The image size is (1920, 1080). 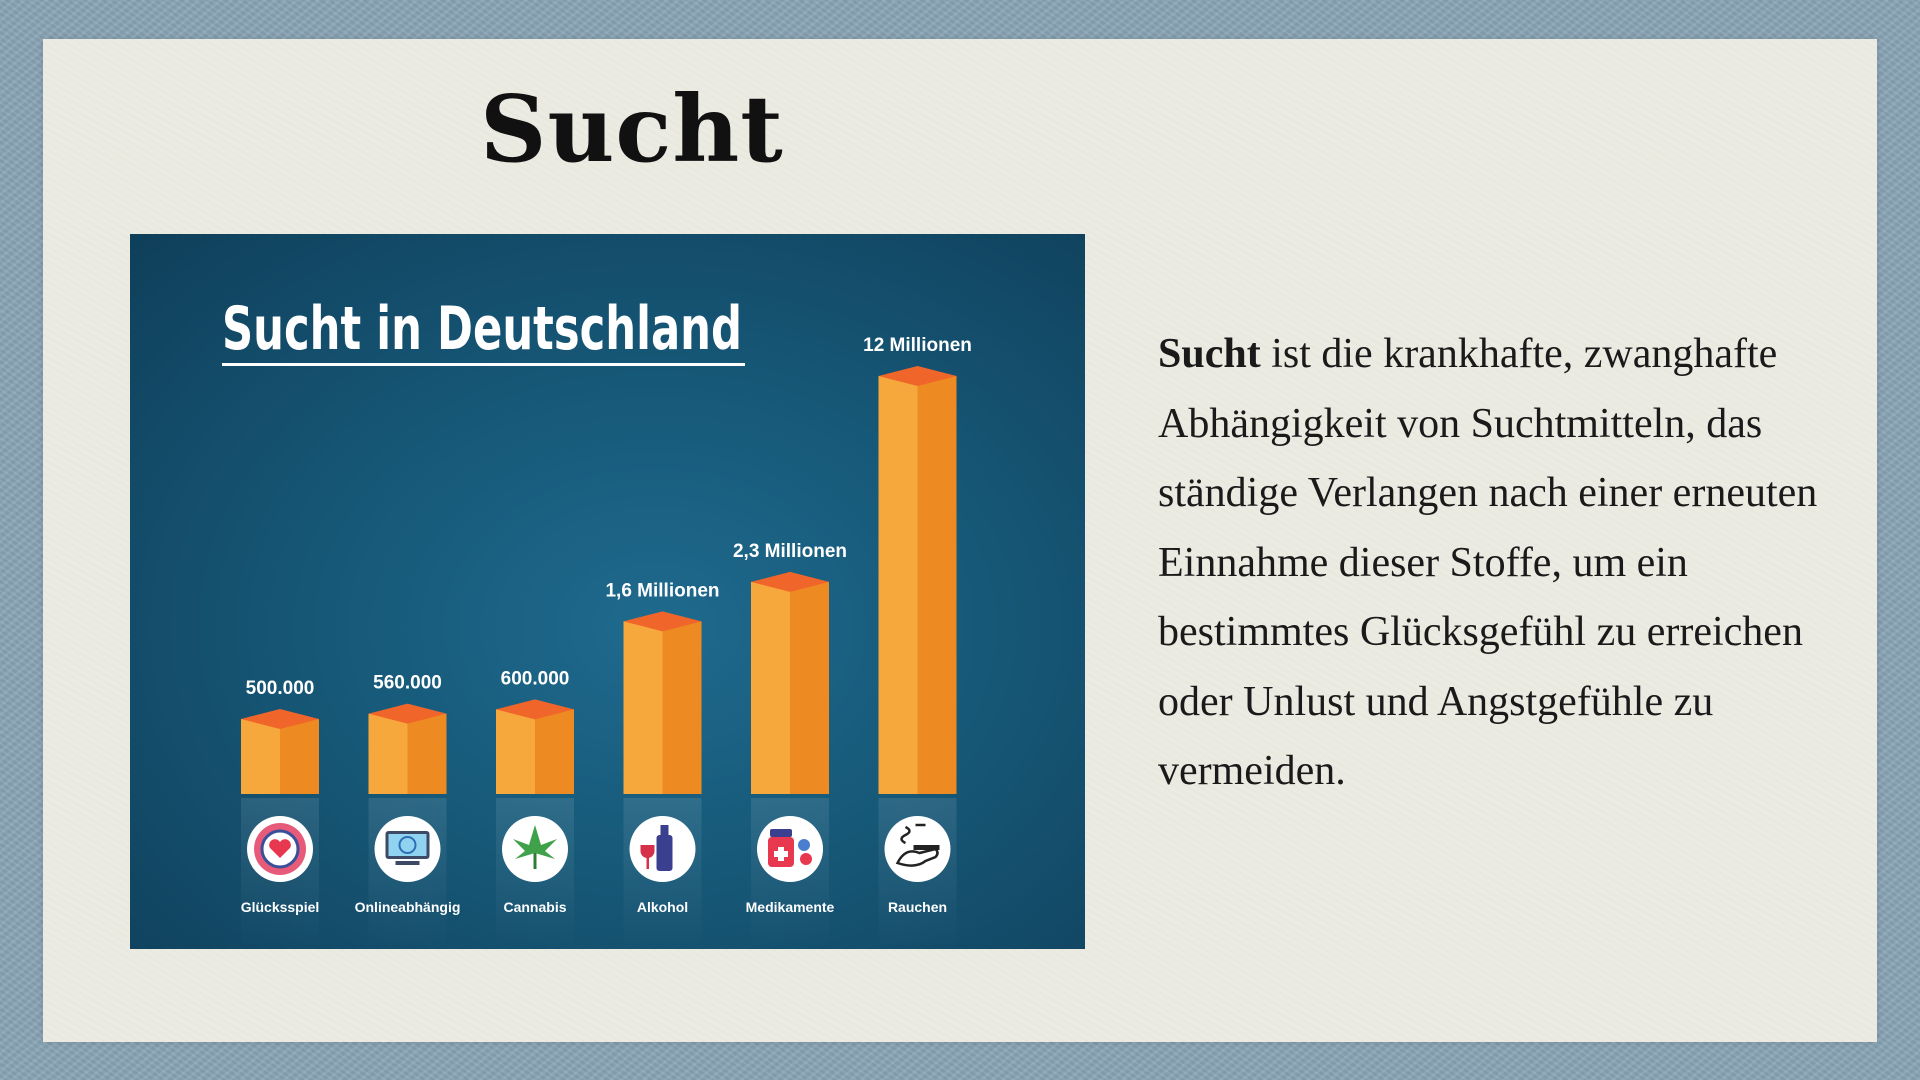 I want to click on medicine-icon-pill, so click(x=804, y=845).